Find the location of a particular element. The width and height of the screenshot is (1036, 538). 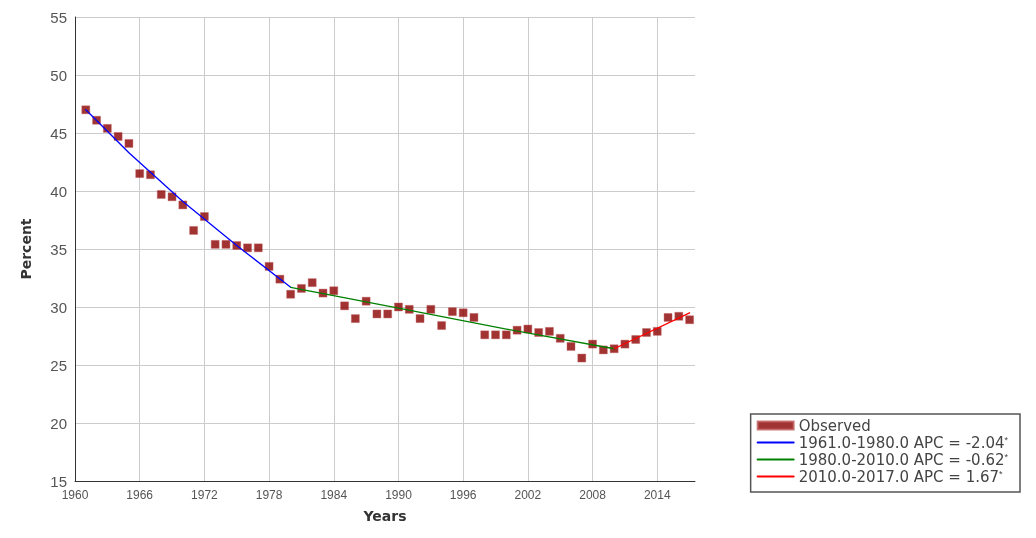

y-axis-title: Percent is located at coordinates (26, 249).